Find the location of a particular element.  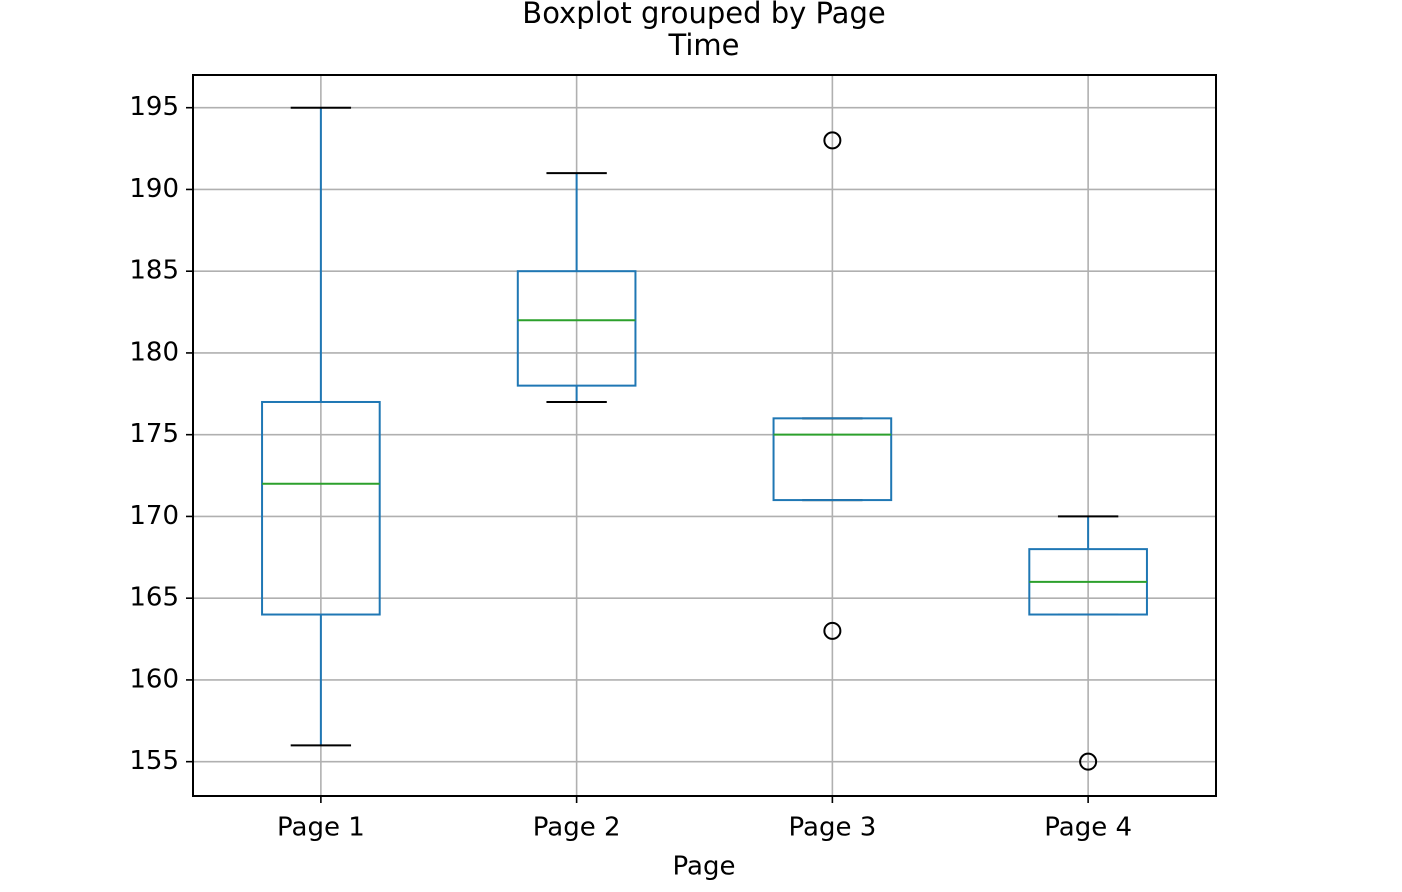

y-tick-label: 160 is located at coordinates (154, 679).